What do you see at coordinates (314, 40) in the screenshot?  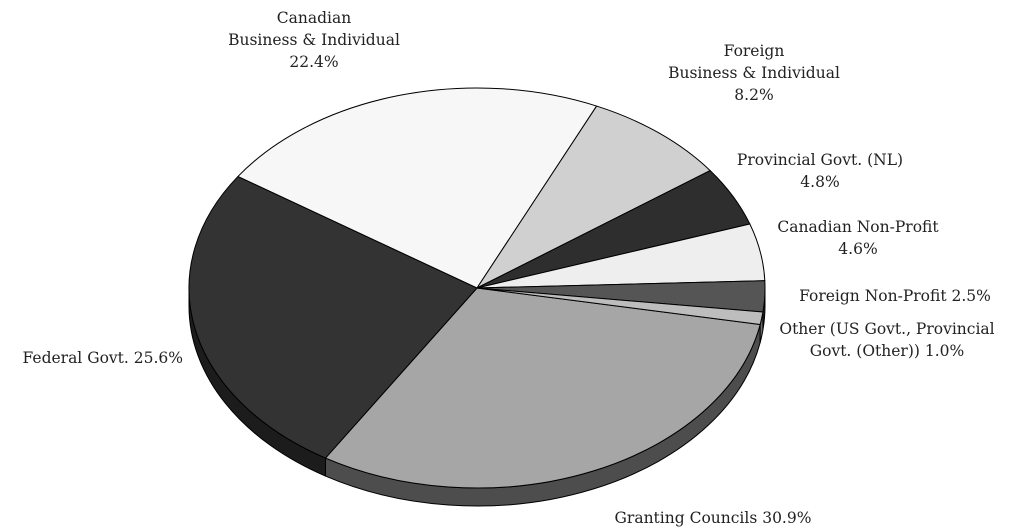 I see `slice-label-canadian-business-individual: Canadian Business & Individual 22.4%` at bounding box center [314, 40].